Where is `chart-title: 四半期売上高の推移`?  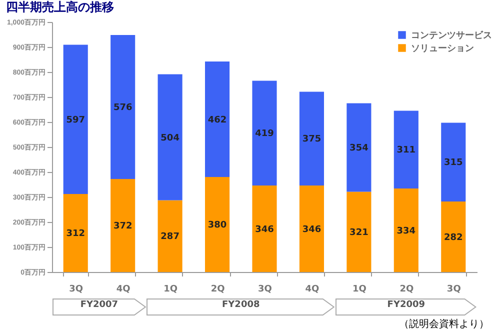 chart-title: 四半期売上高の推移 is located at coordinates (60, 7).